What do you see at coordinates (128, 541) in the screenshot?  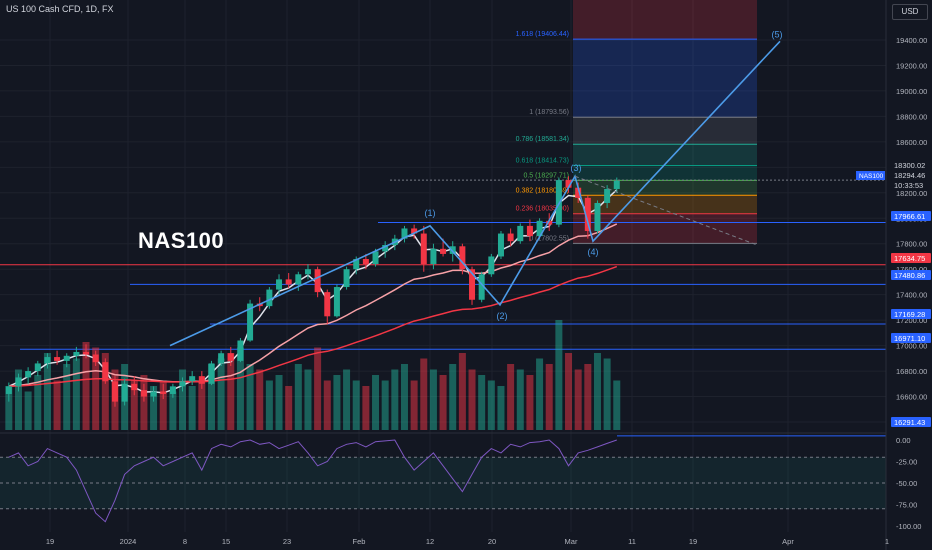 I see `time-tick-label: 2024` at bounding box center [128, 541].